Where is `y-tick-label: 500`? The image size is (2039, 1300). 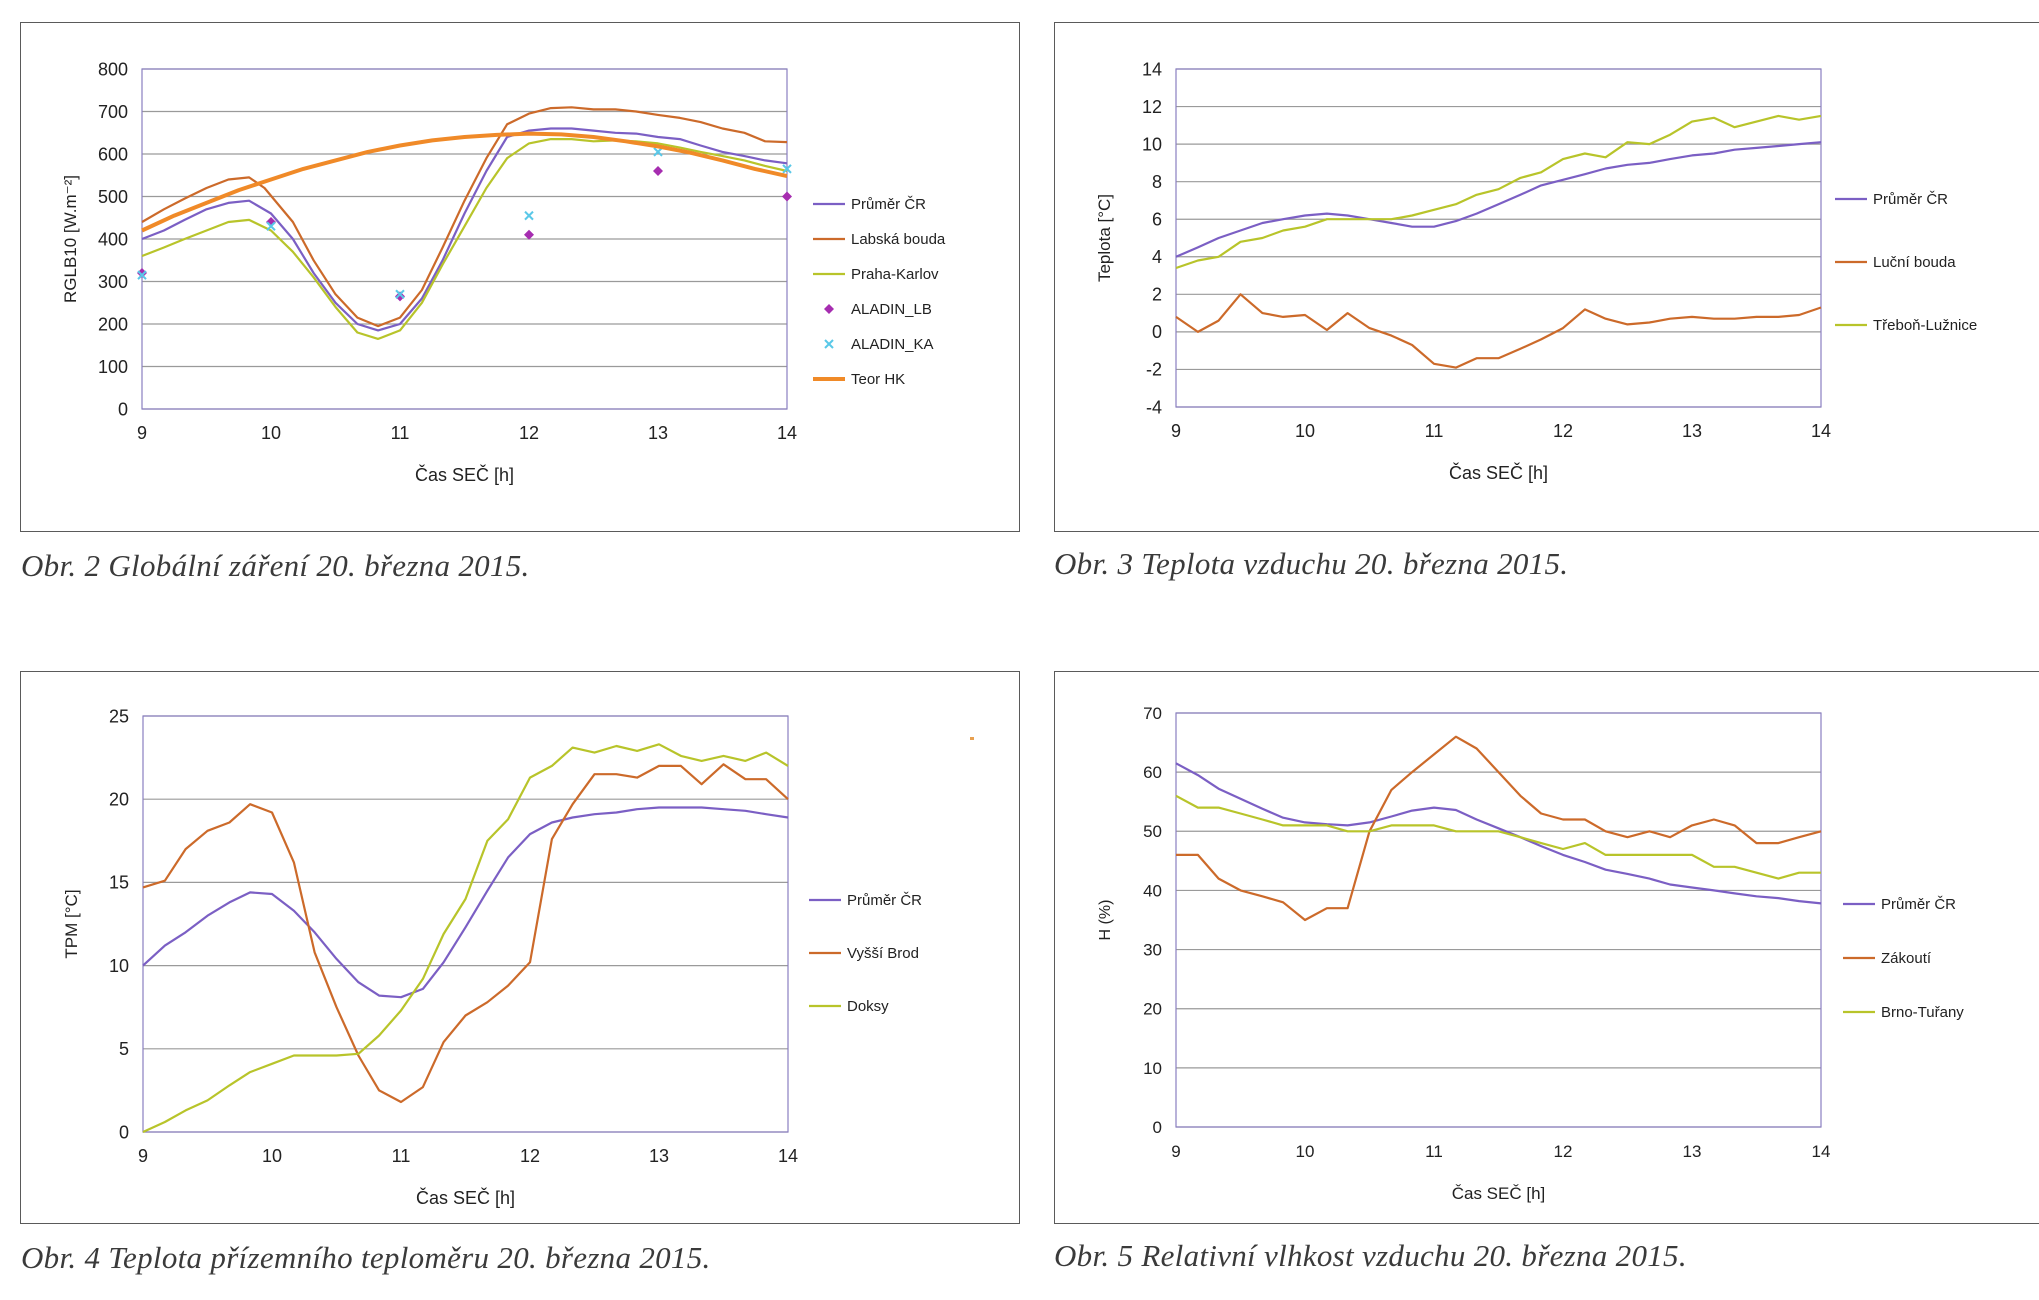
y-tick-label: 500 is located at coordinates (113, 197).